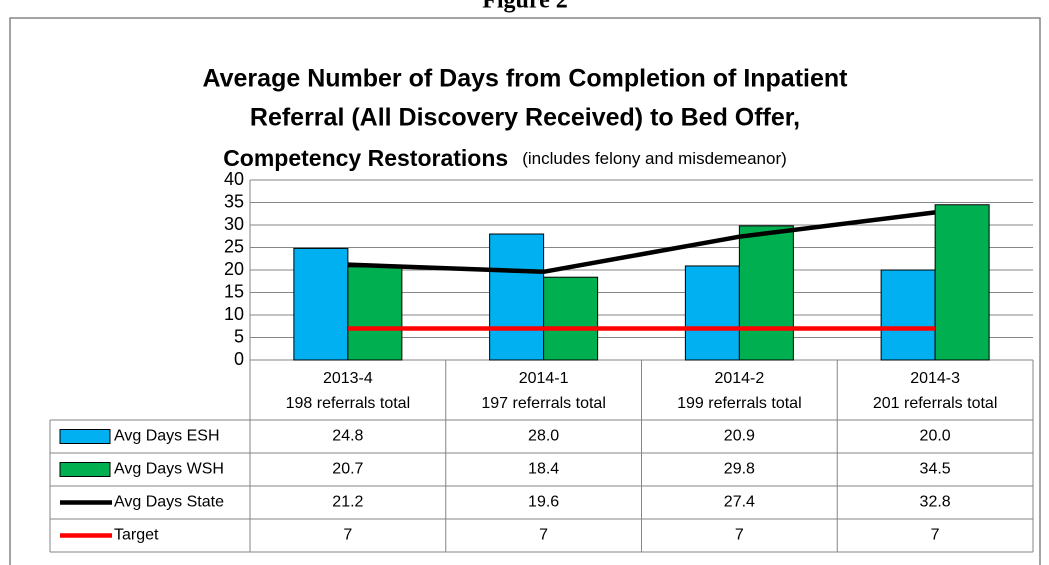 This screenshot has width=1049, height=565. What do you see at coordinates (234, 179) in the screenshot?
I see `y-tick-label: 40` at bounding box center [234, 179].